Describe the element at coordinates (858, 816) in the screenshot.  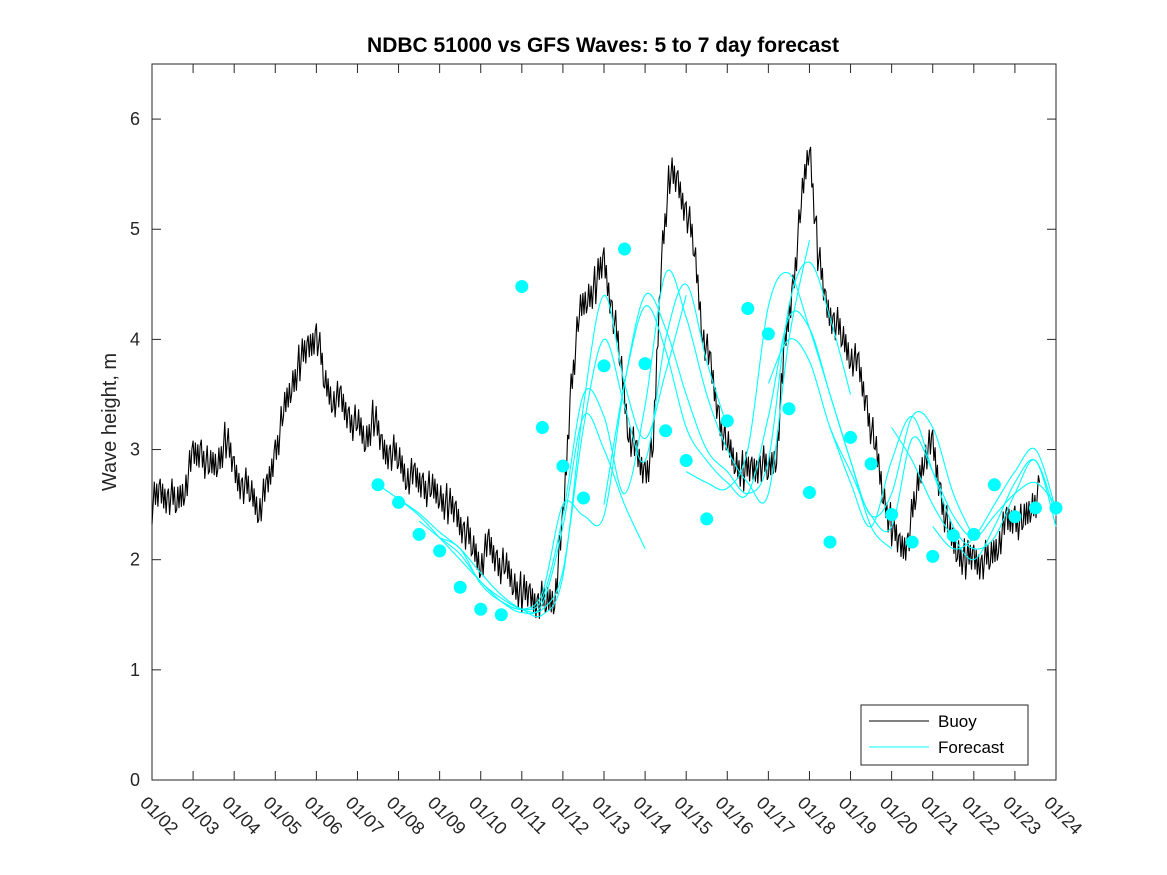
I see `x-tick-label: 01/19` at that location.